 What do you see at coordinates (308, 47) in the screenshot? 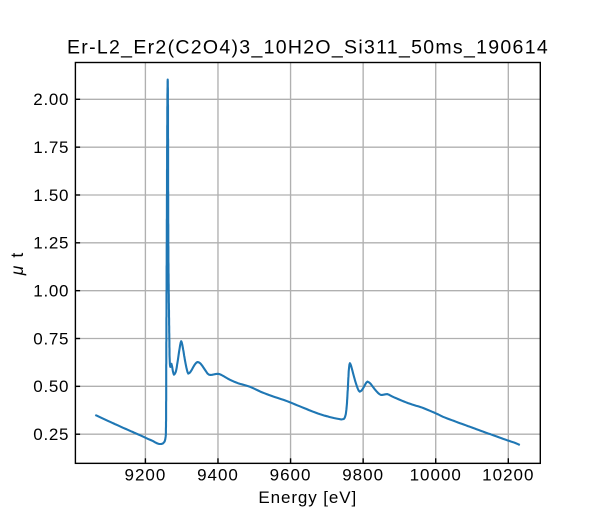
I see `svg-text:Er-L2_Er2(C2O4)3_10H2O_Si311_5: Er-L2_Er2(C2O4)3_10H2O_Si311_50ms_190614` at bounding box center [308, 47].